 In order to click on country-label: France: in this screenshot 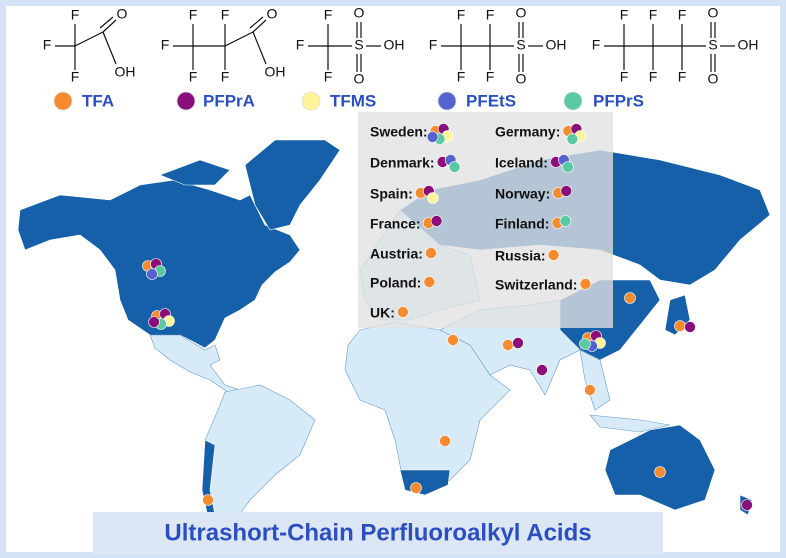, I will do `click(395, 224)`.